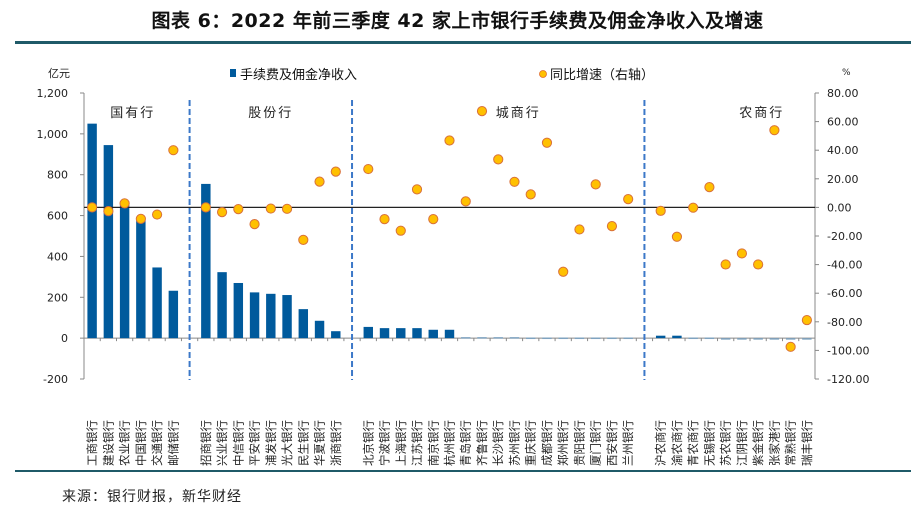 The width and height of the screenshot is (915, 514). What do you see at coordinates (157, 443) in the screenshot?
I see `category-label: 交通银行` at bounding box center [157, 443].